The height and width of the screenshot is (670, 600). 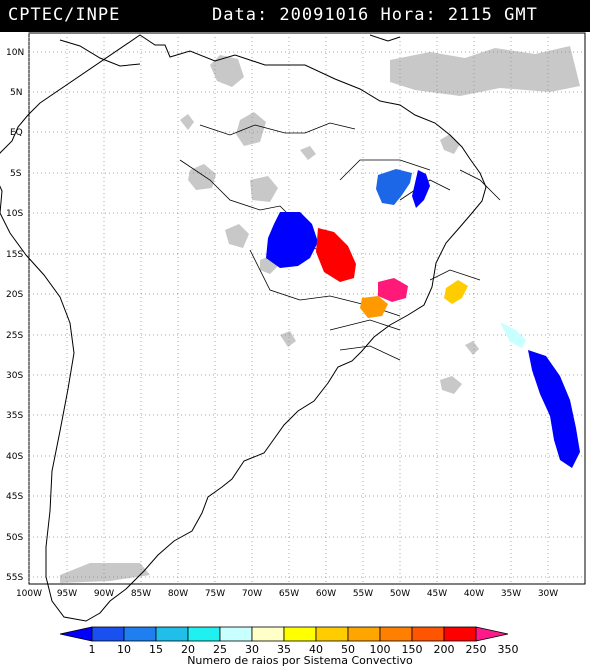 What do you see at coordinates (393, 290) in the screenshot?
I see `system-mato-grosso-sul` at bounding box center [393, 290].